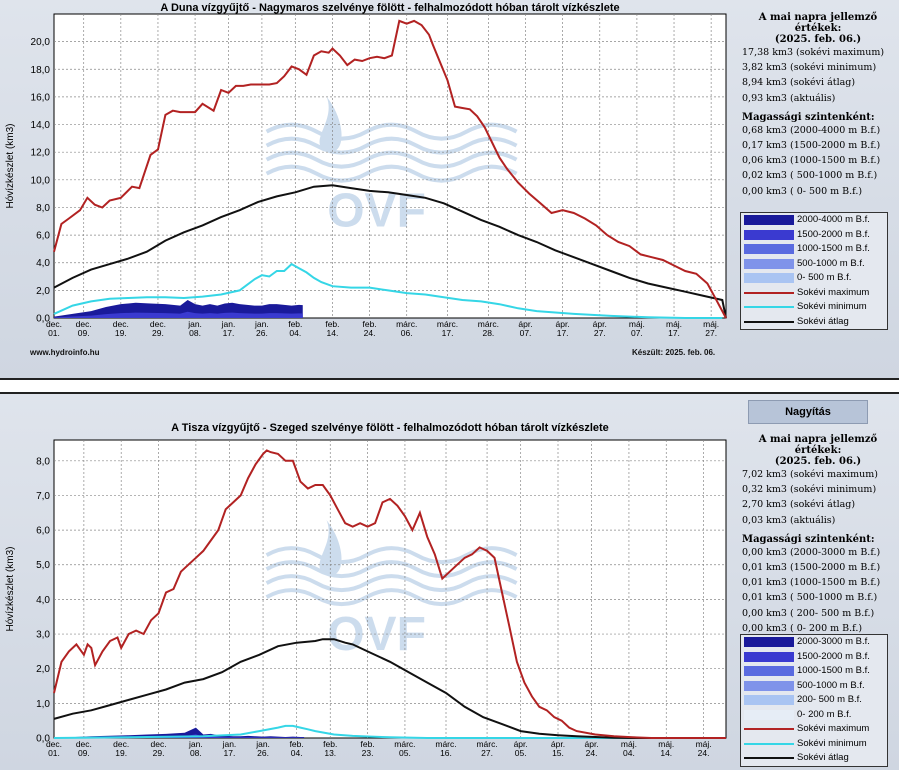  Describe the element at coordinates (814, 642) in the screenshot. I see `legend-entry: 2000-3000 m B.f.` at that location.